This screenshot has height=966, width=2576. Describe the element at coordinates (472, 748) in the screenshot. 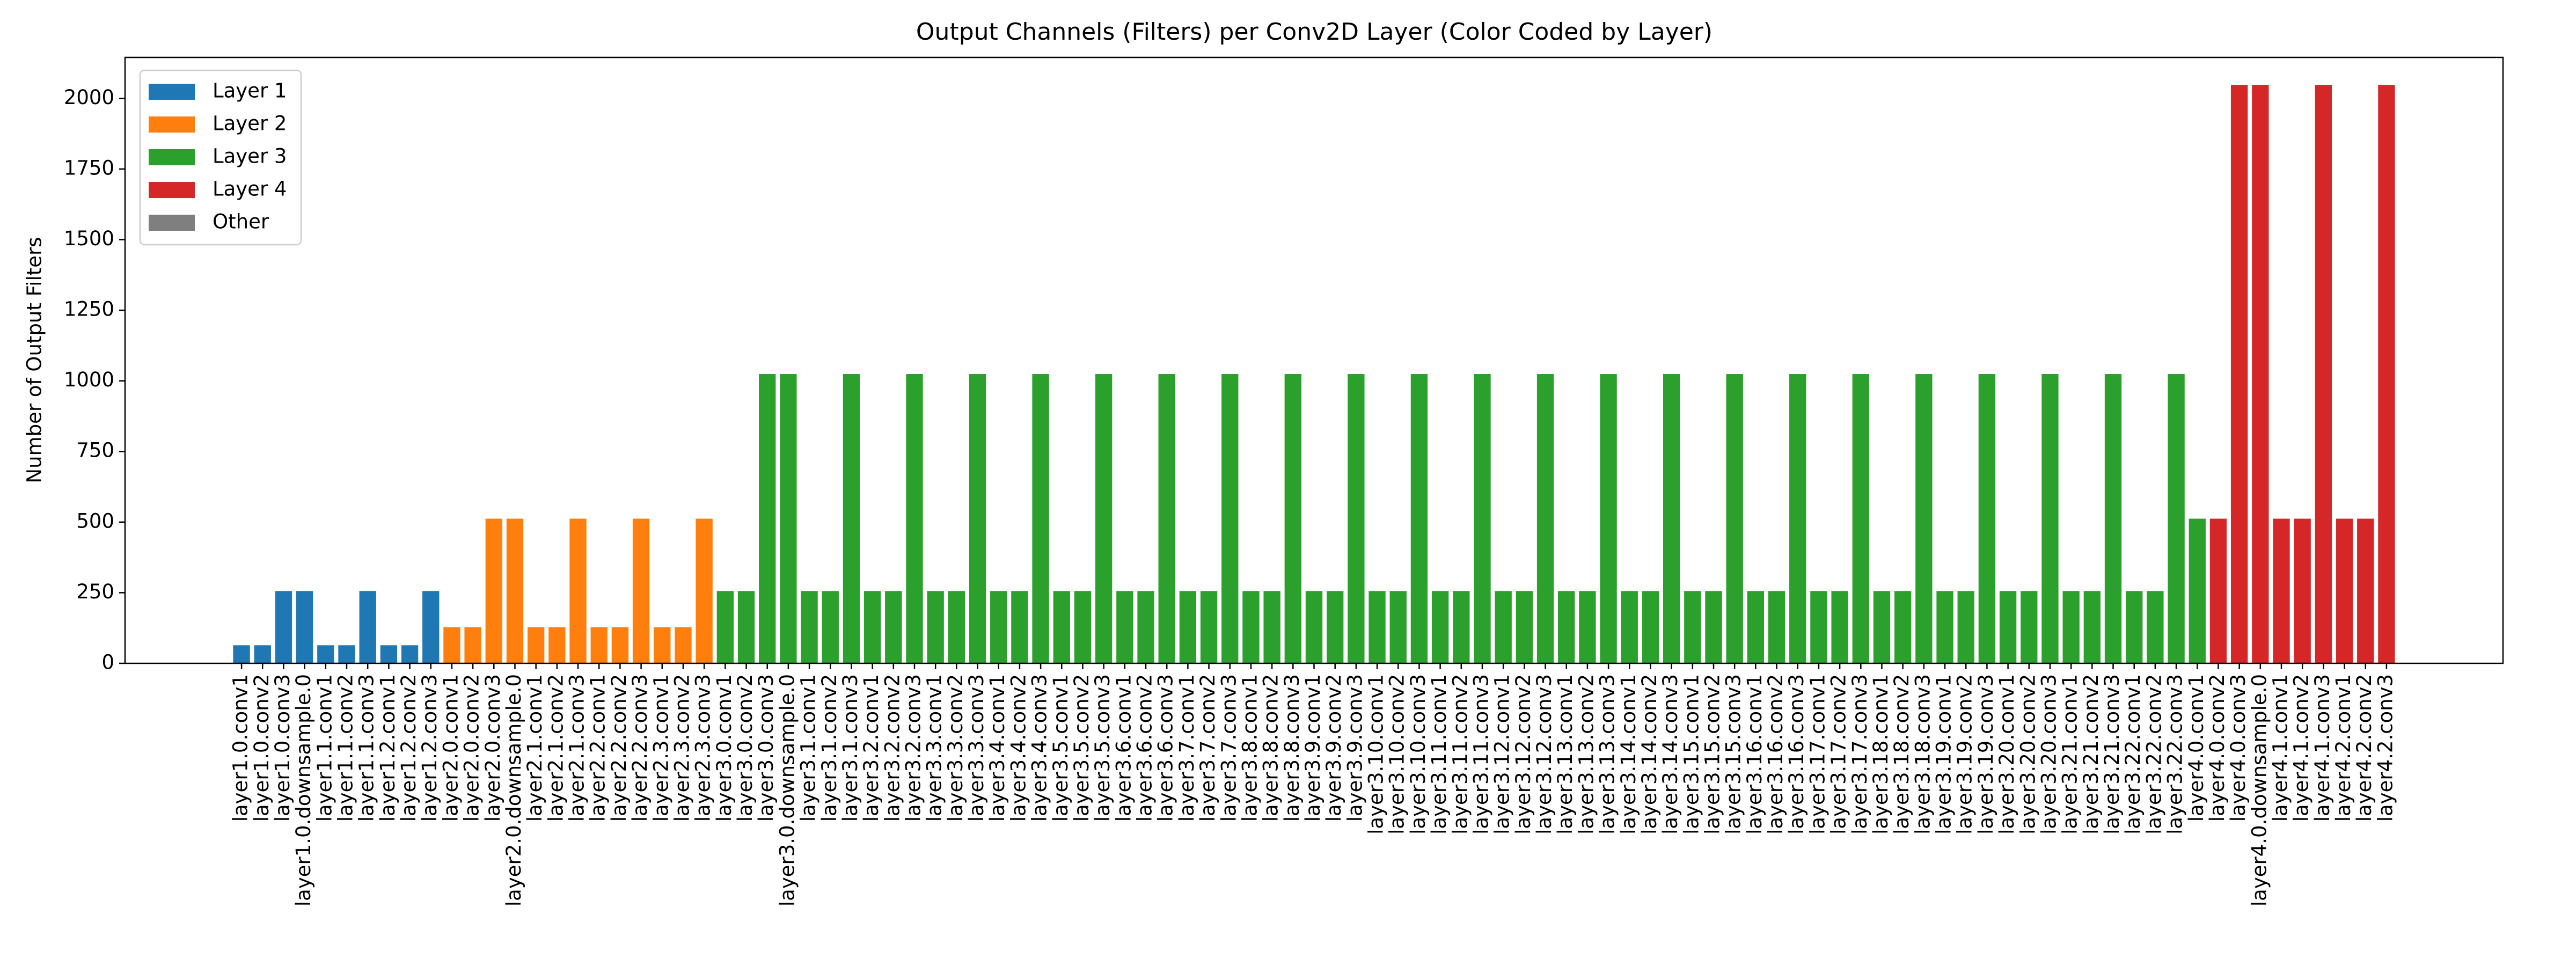

I see `x-tick-label: layer2.0.conv2` at that location.